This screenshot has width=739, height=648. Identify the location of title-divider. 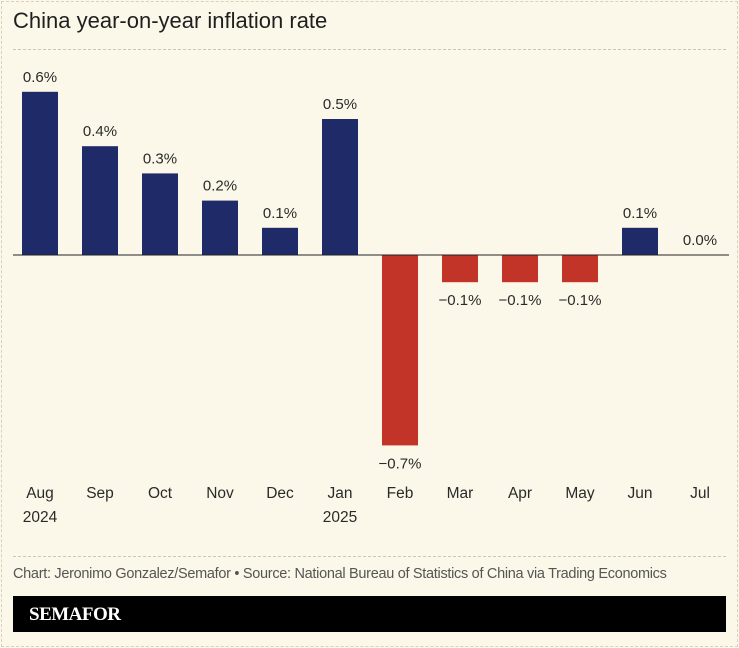
(369, 49).